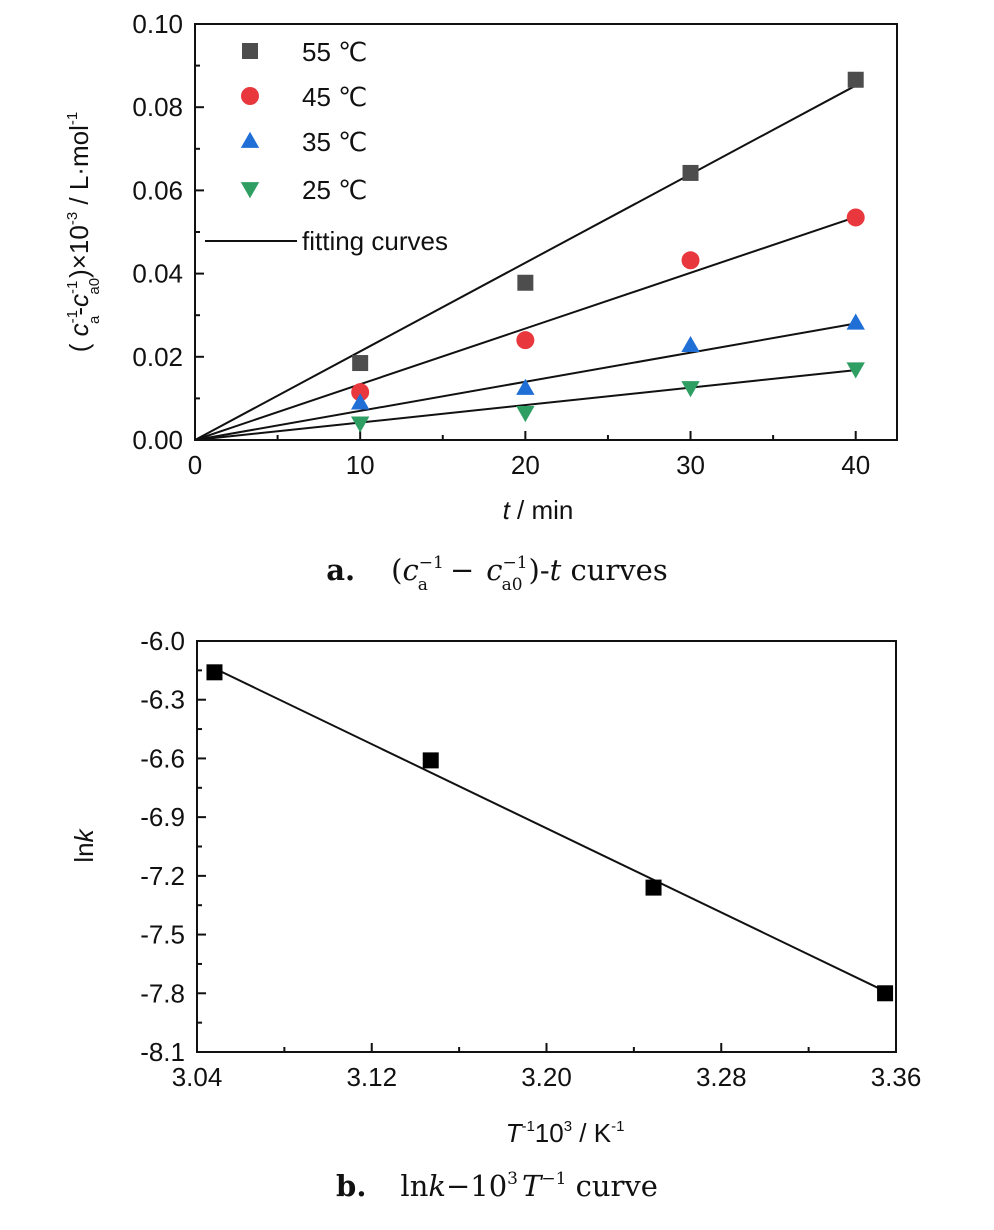 This screenshot has width=994, height=1230. I want to click on panel-a-legend-fit-label: fitting curves, so click(375, 241).